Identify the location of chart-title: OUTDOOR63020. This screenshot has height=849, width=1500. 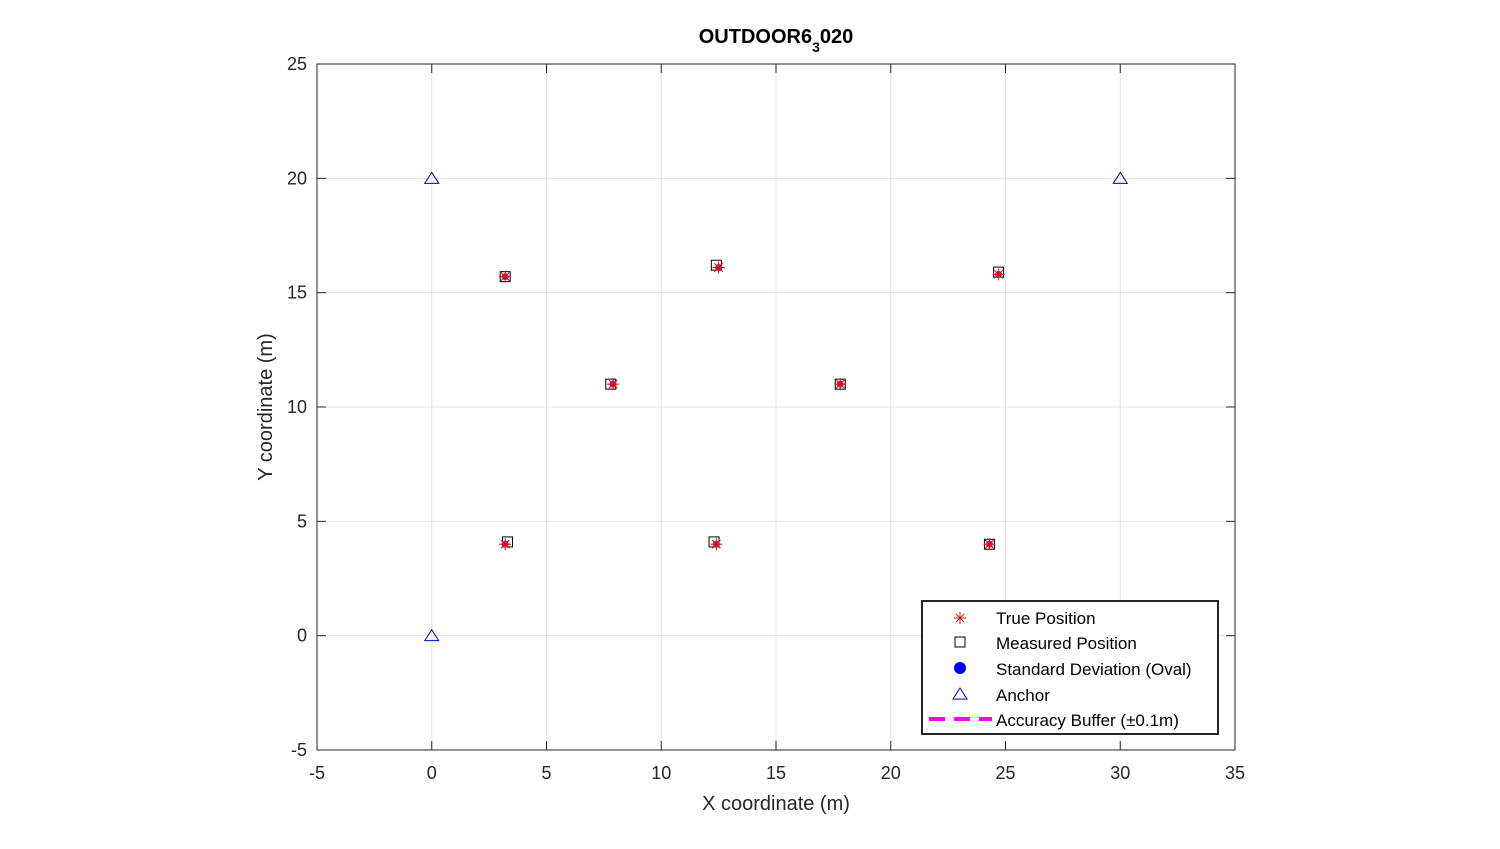
(776, 40).